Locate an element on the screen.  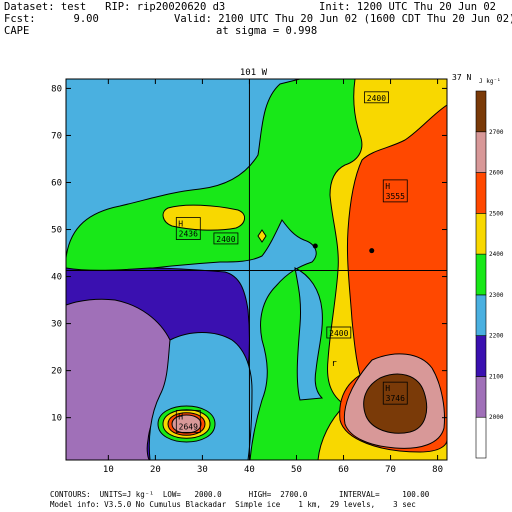
x-tick-label: 20 is located at coordinates (155, 470).